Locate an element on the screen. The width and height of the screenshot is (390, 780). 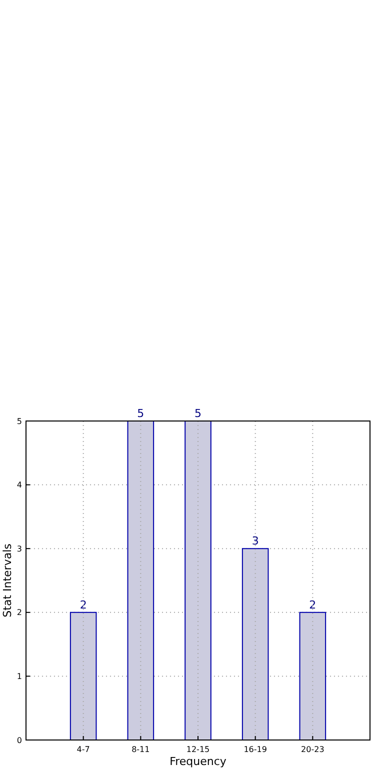
x-tick-label: 12-15 is located at coordinates (198, 749).